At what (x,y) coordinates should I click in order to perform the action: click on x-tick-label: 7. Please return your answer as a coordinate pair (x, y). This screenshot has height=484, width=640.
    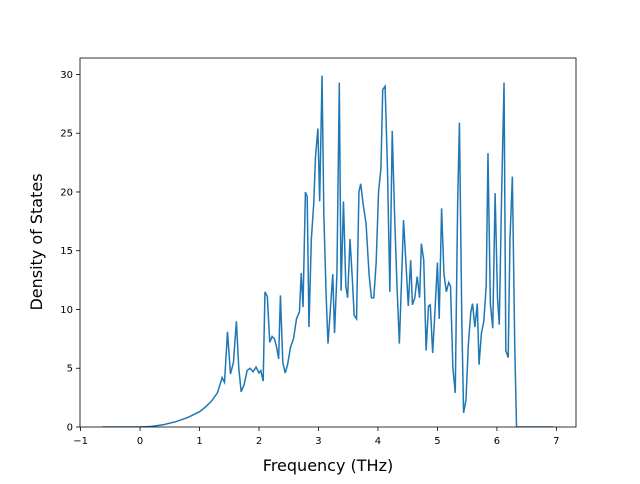
    Looking at the image, I should click on (556, 441).